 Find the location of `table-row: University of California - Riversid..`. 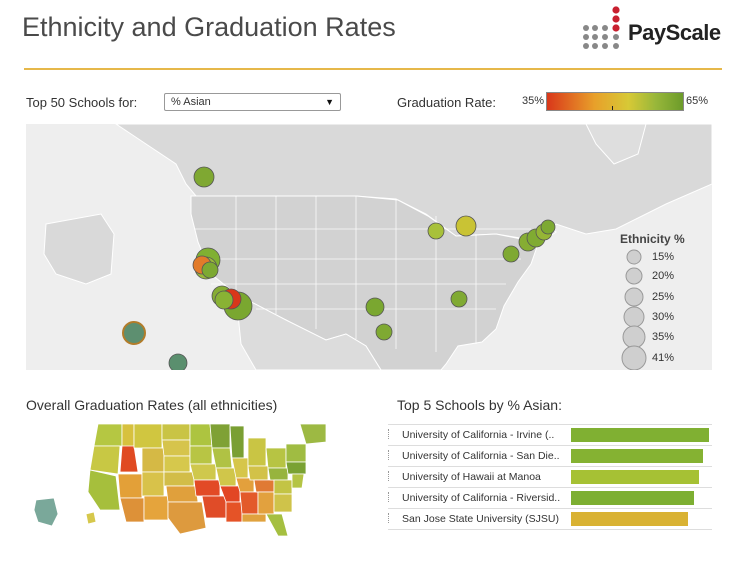

table-row: University of California - Riversid.. is located at coordinates (550, 497).